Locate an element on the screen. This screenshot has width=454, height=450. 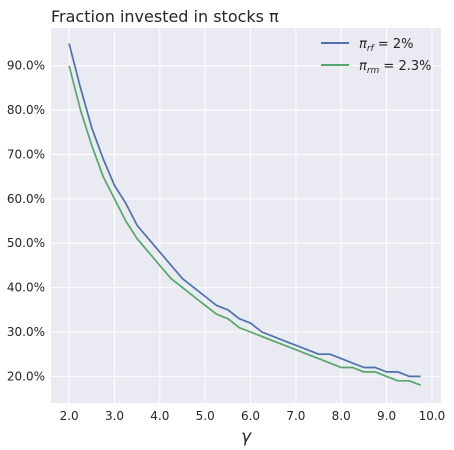
legend-label: πrf = 2% is located at coordinates (386, 45).